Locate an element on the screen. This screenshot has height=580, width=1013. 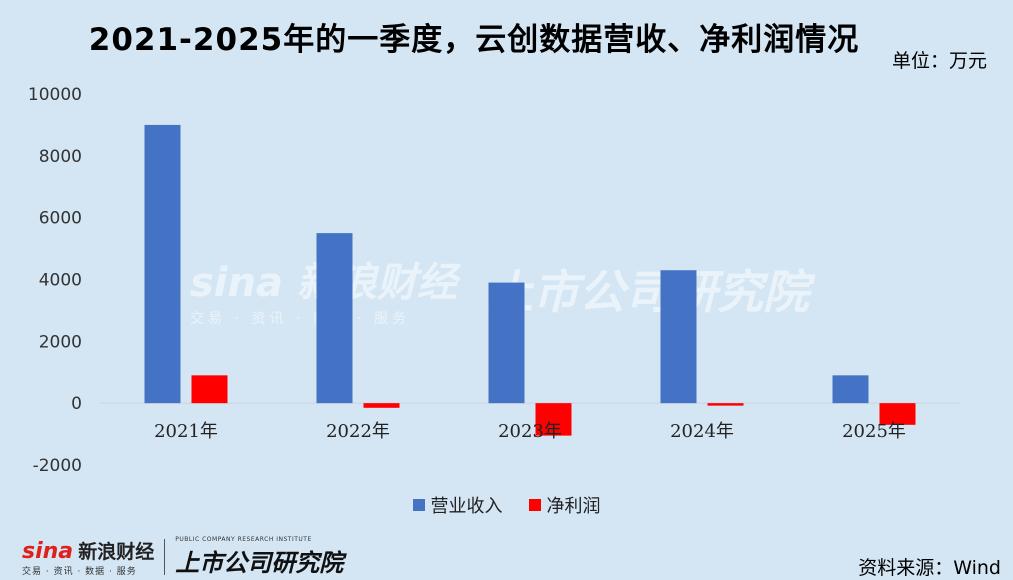
y-tick-label: 4000 is located at coordinates (60, 281).